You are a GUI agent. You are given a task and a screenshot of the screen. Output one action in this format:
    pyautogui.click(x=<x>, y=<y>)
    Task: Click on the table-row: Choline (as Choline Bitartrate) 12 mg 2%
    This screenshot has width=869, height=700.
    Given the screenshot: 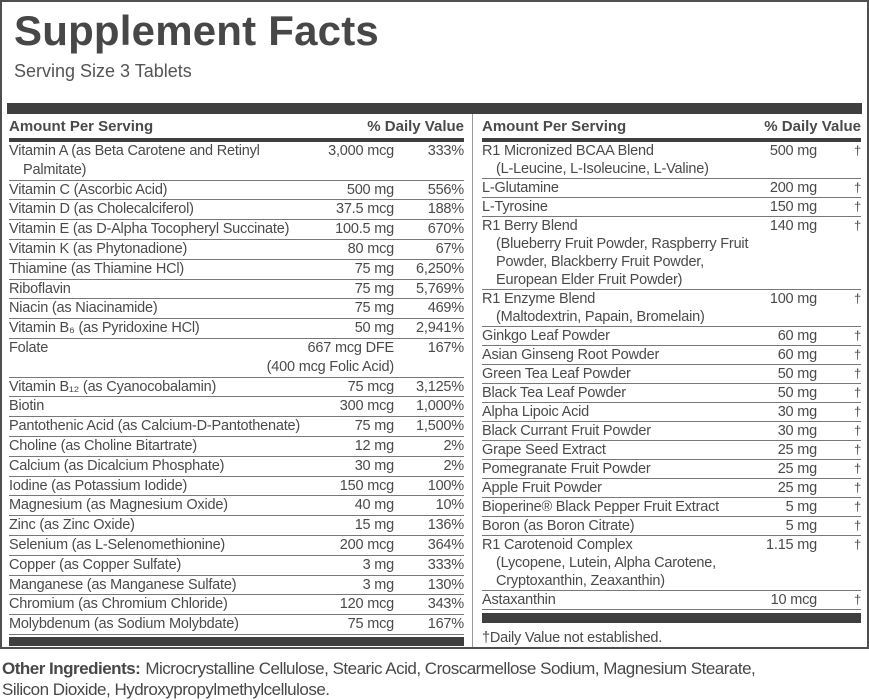 What is the action you would take?
    pyautogui.click(x=236, y=447)
    